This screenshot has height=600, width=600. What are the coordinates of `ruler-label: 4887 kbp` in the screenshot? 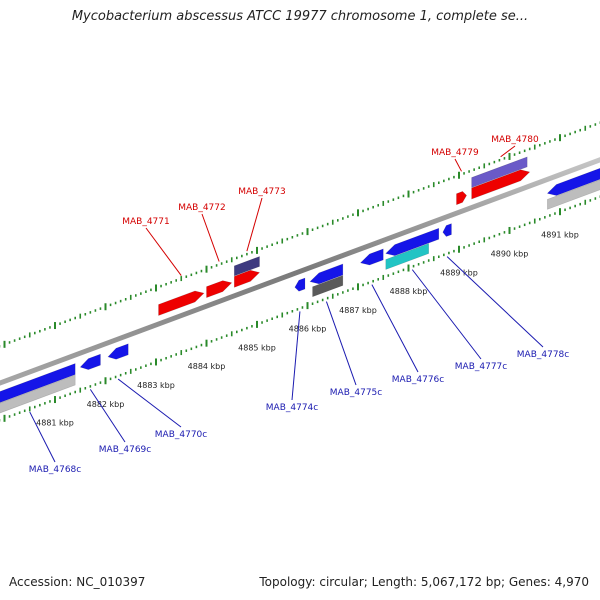 It's located at (358, 310).